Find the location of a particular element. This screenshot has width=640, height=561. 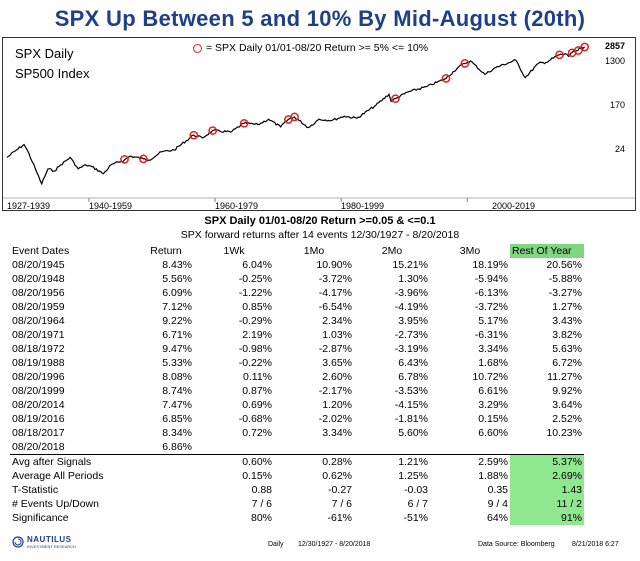

table-cell: 2.60% is located at coordinates (337, 376).